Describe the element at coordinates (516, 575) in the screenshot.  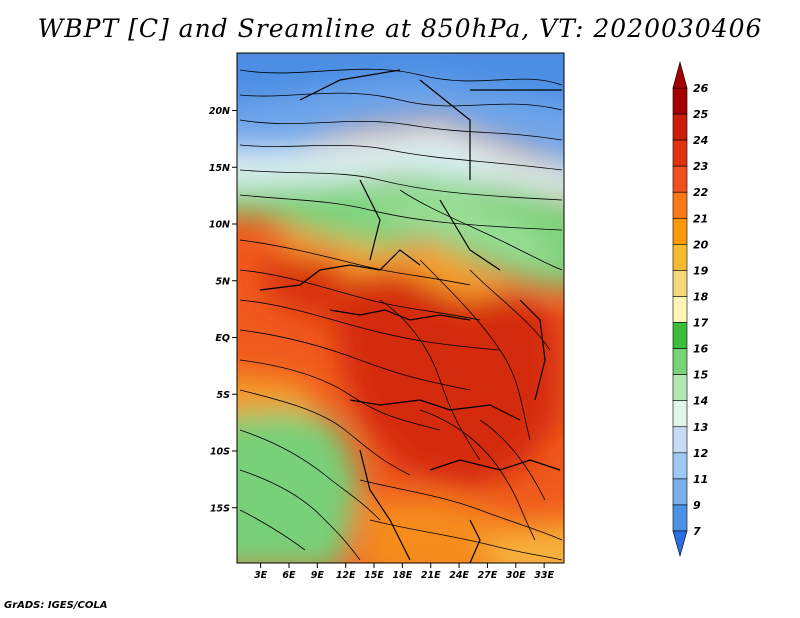
I see `lon-tick-label: 30E` at that location.